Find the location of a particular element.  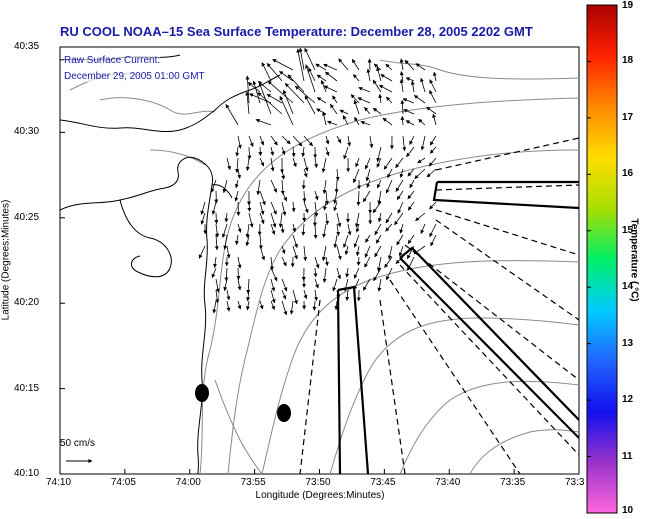

current-label-line1: Raw Surface Current: is located at coordinates (112, 60).